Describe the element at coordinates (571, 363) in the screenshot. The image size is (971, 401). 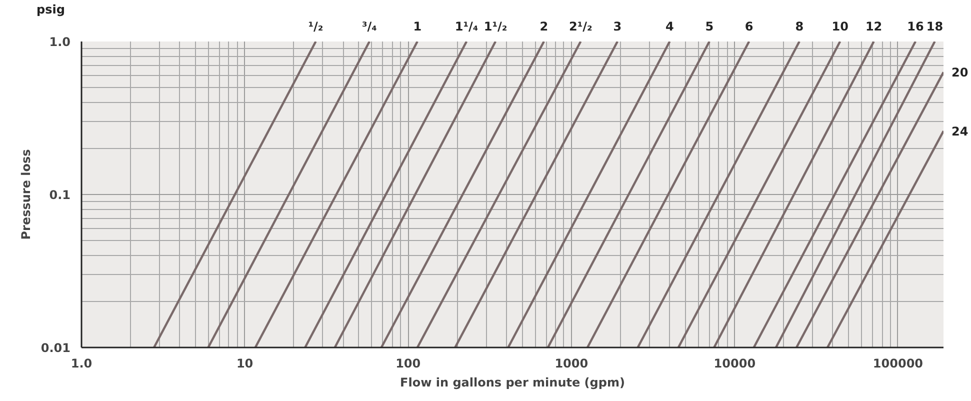
I see `x-tick-label: 1000` at that location.